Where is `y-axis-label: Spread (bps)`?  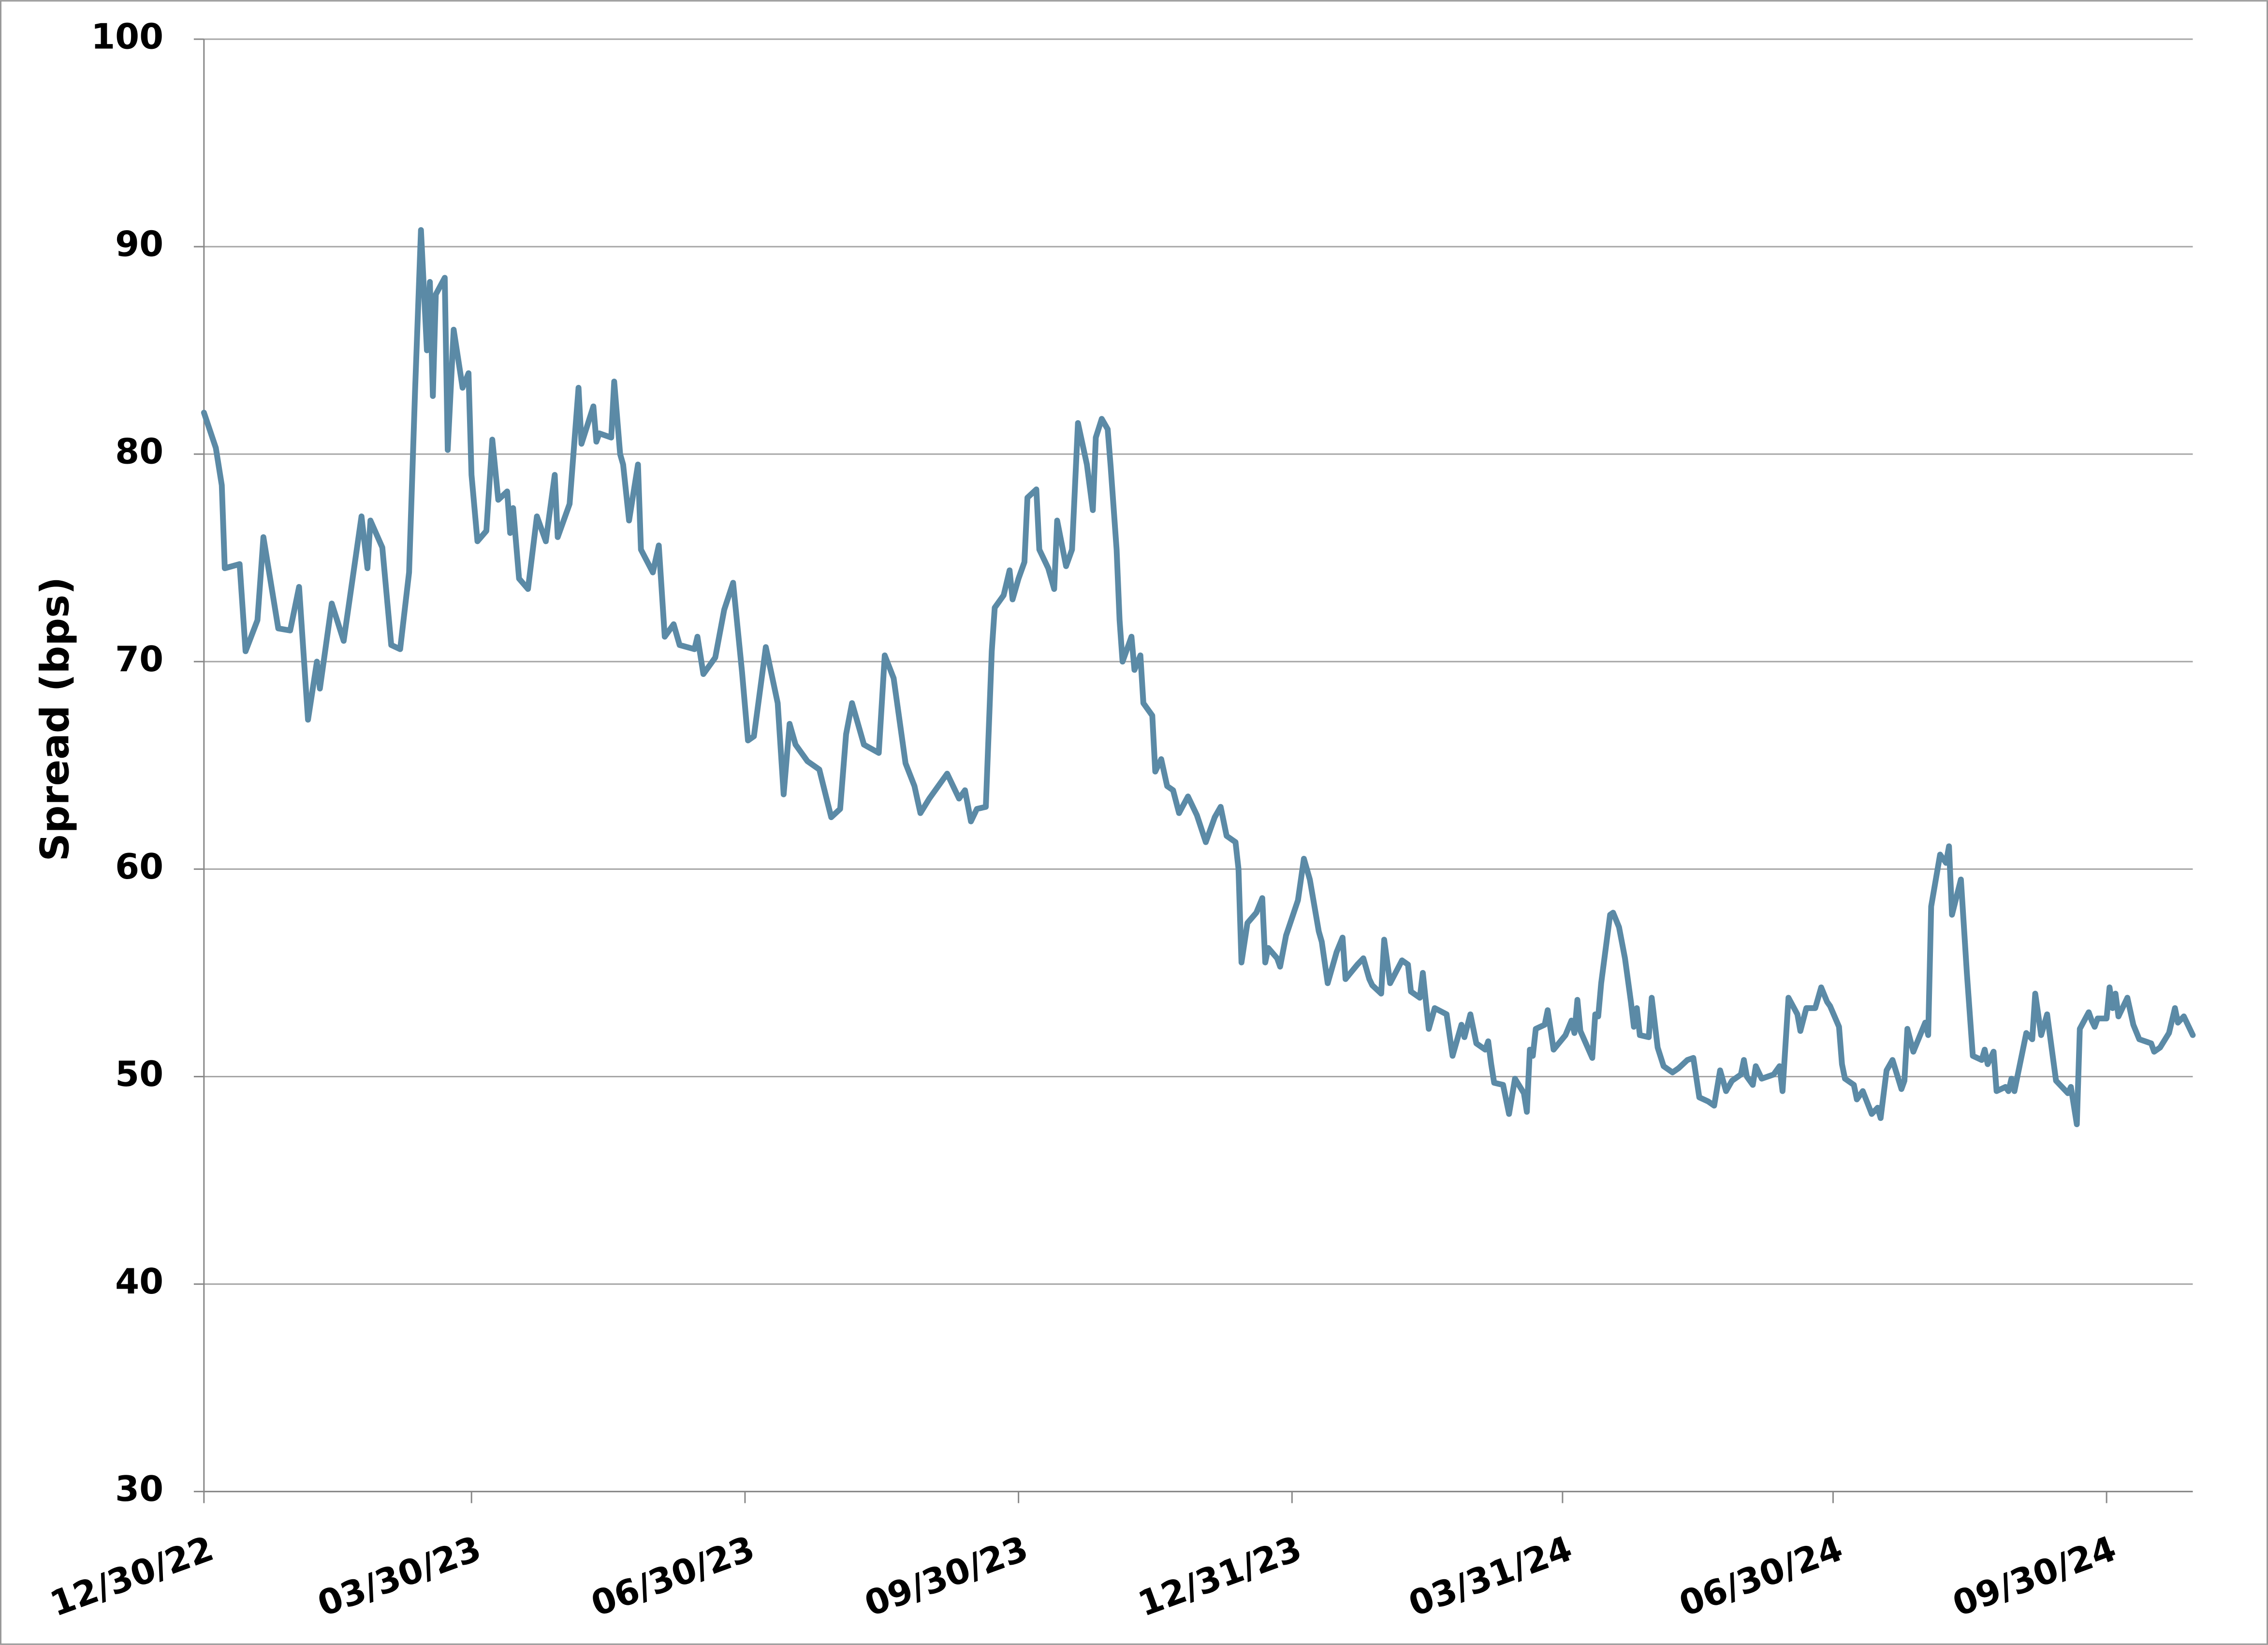 y-axis-label: Spread (bps) is located at coordinates (55, 719).